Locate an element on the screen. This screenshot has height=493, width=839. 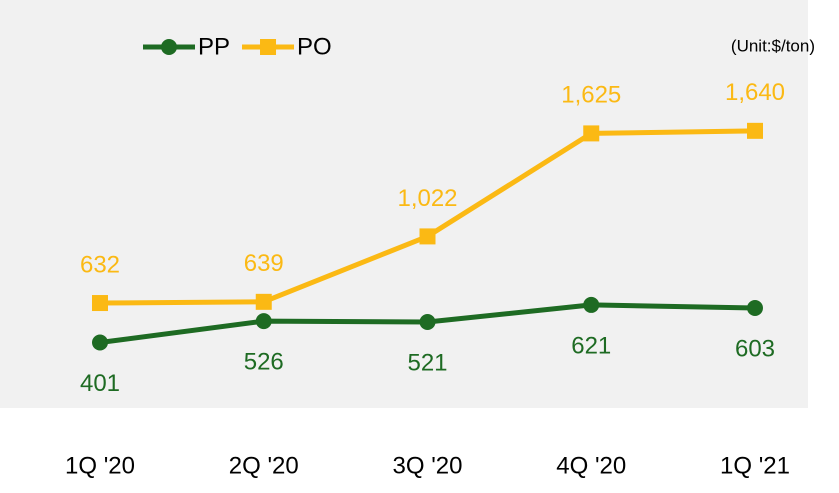
x-tick-label: 1Q '21 is located at coordinates (755, 465).